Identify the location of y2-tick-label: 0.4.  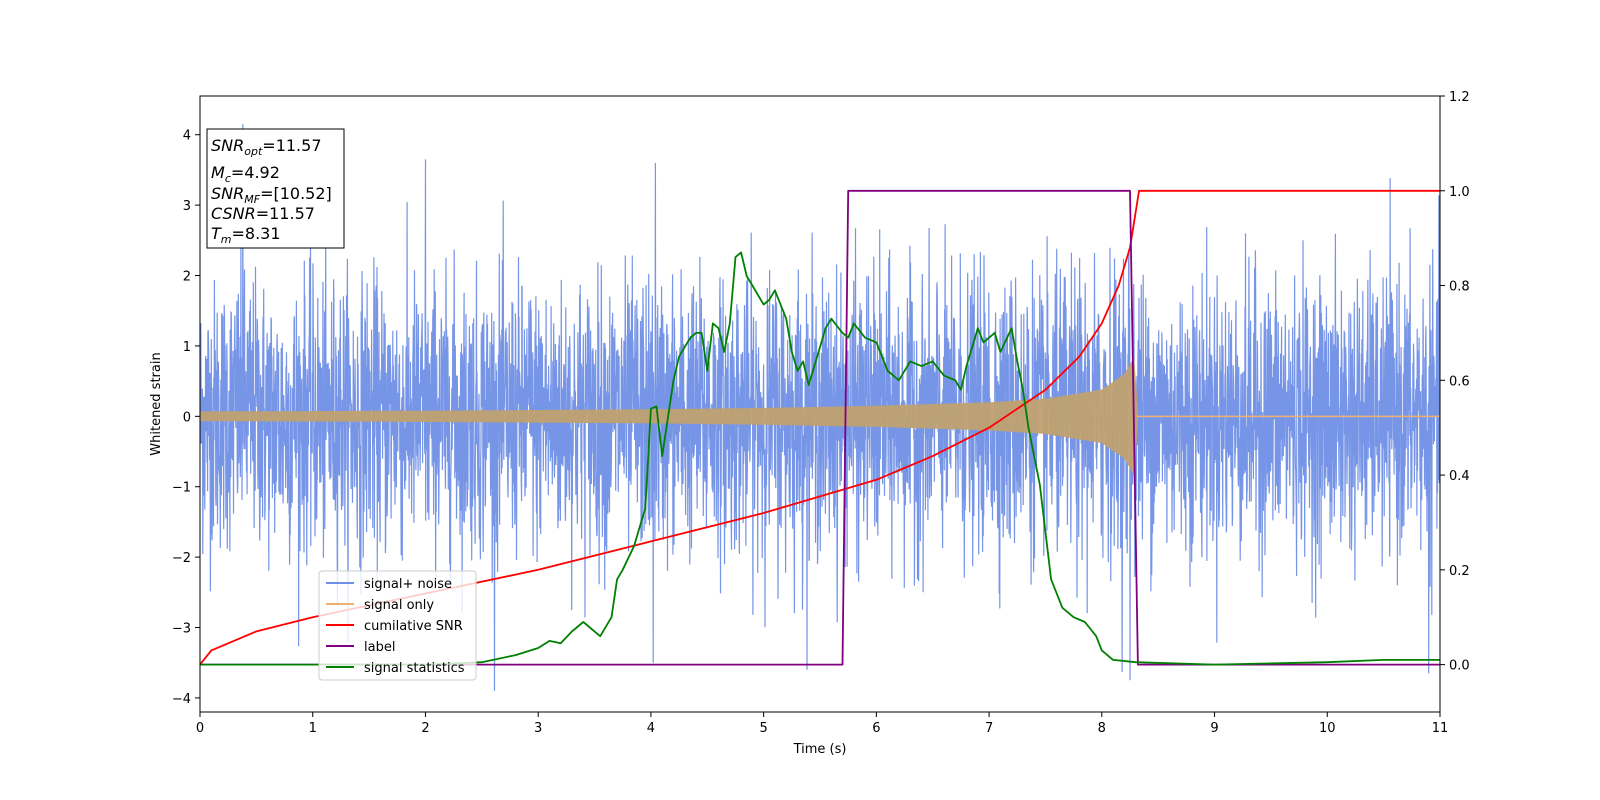
(1459, 476).